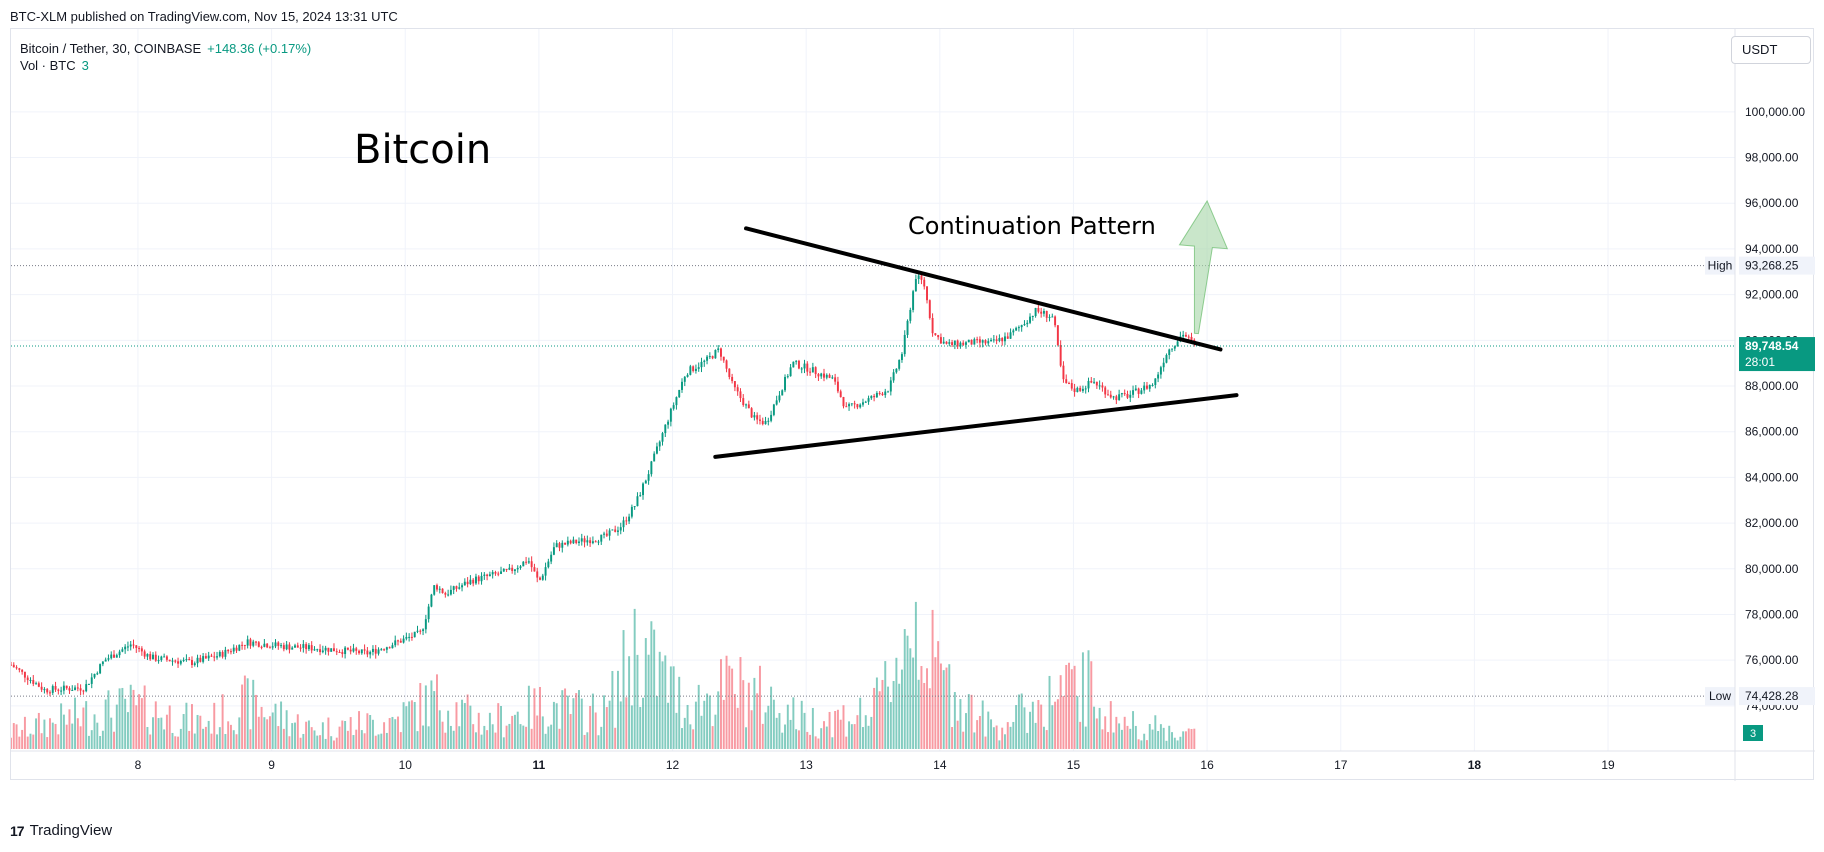 This screenshot has height=852, width=1824. I want to click on footer-brand: 17 TradingView, so click(61, 830).